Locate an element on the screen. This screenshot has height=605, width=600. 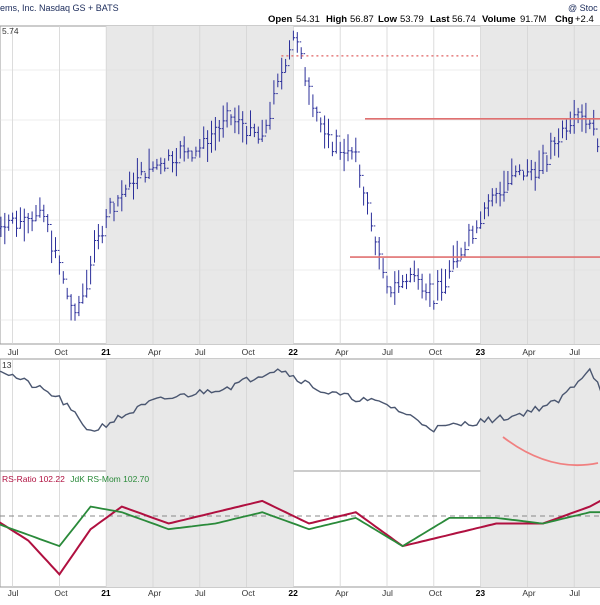
volume-value: 91.7M is located at coordinates (533, 19).